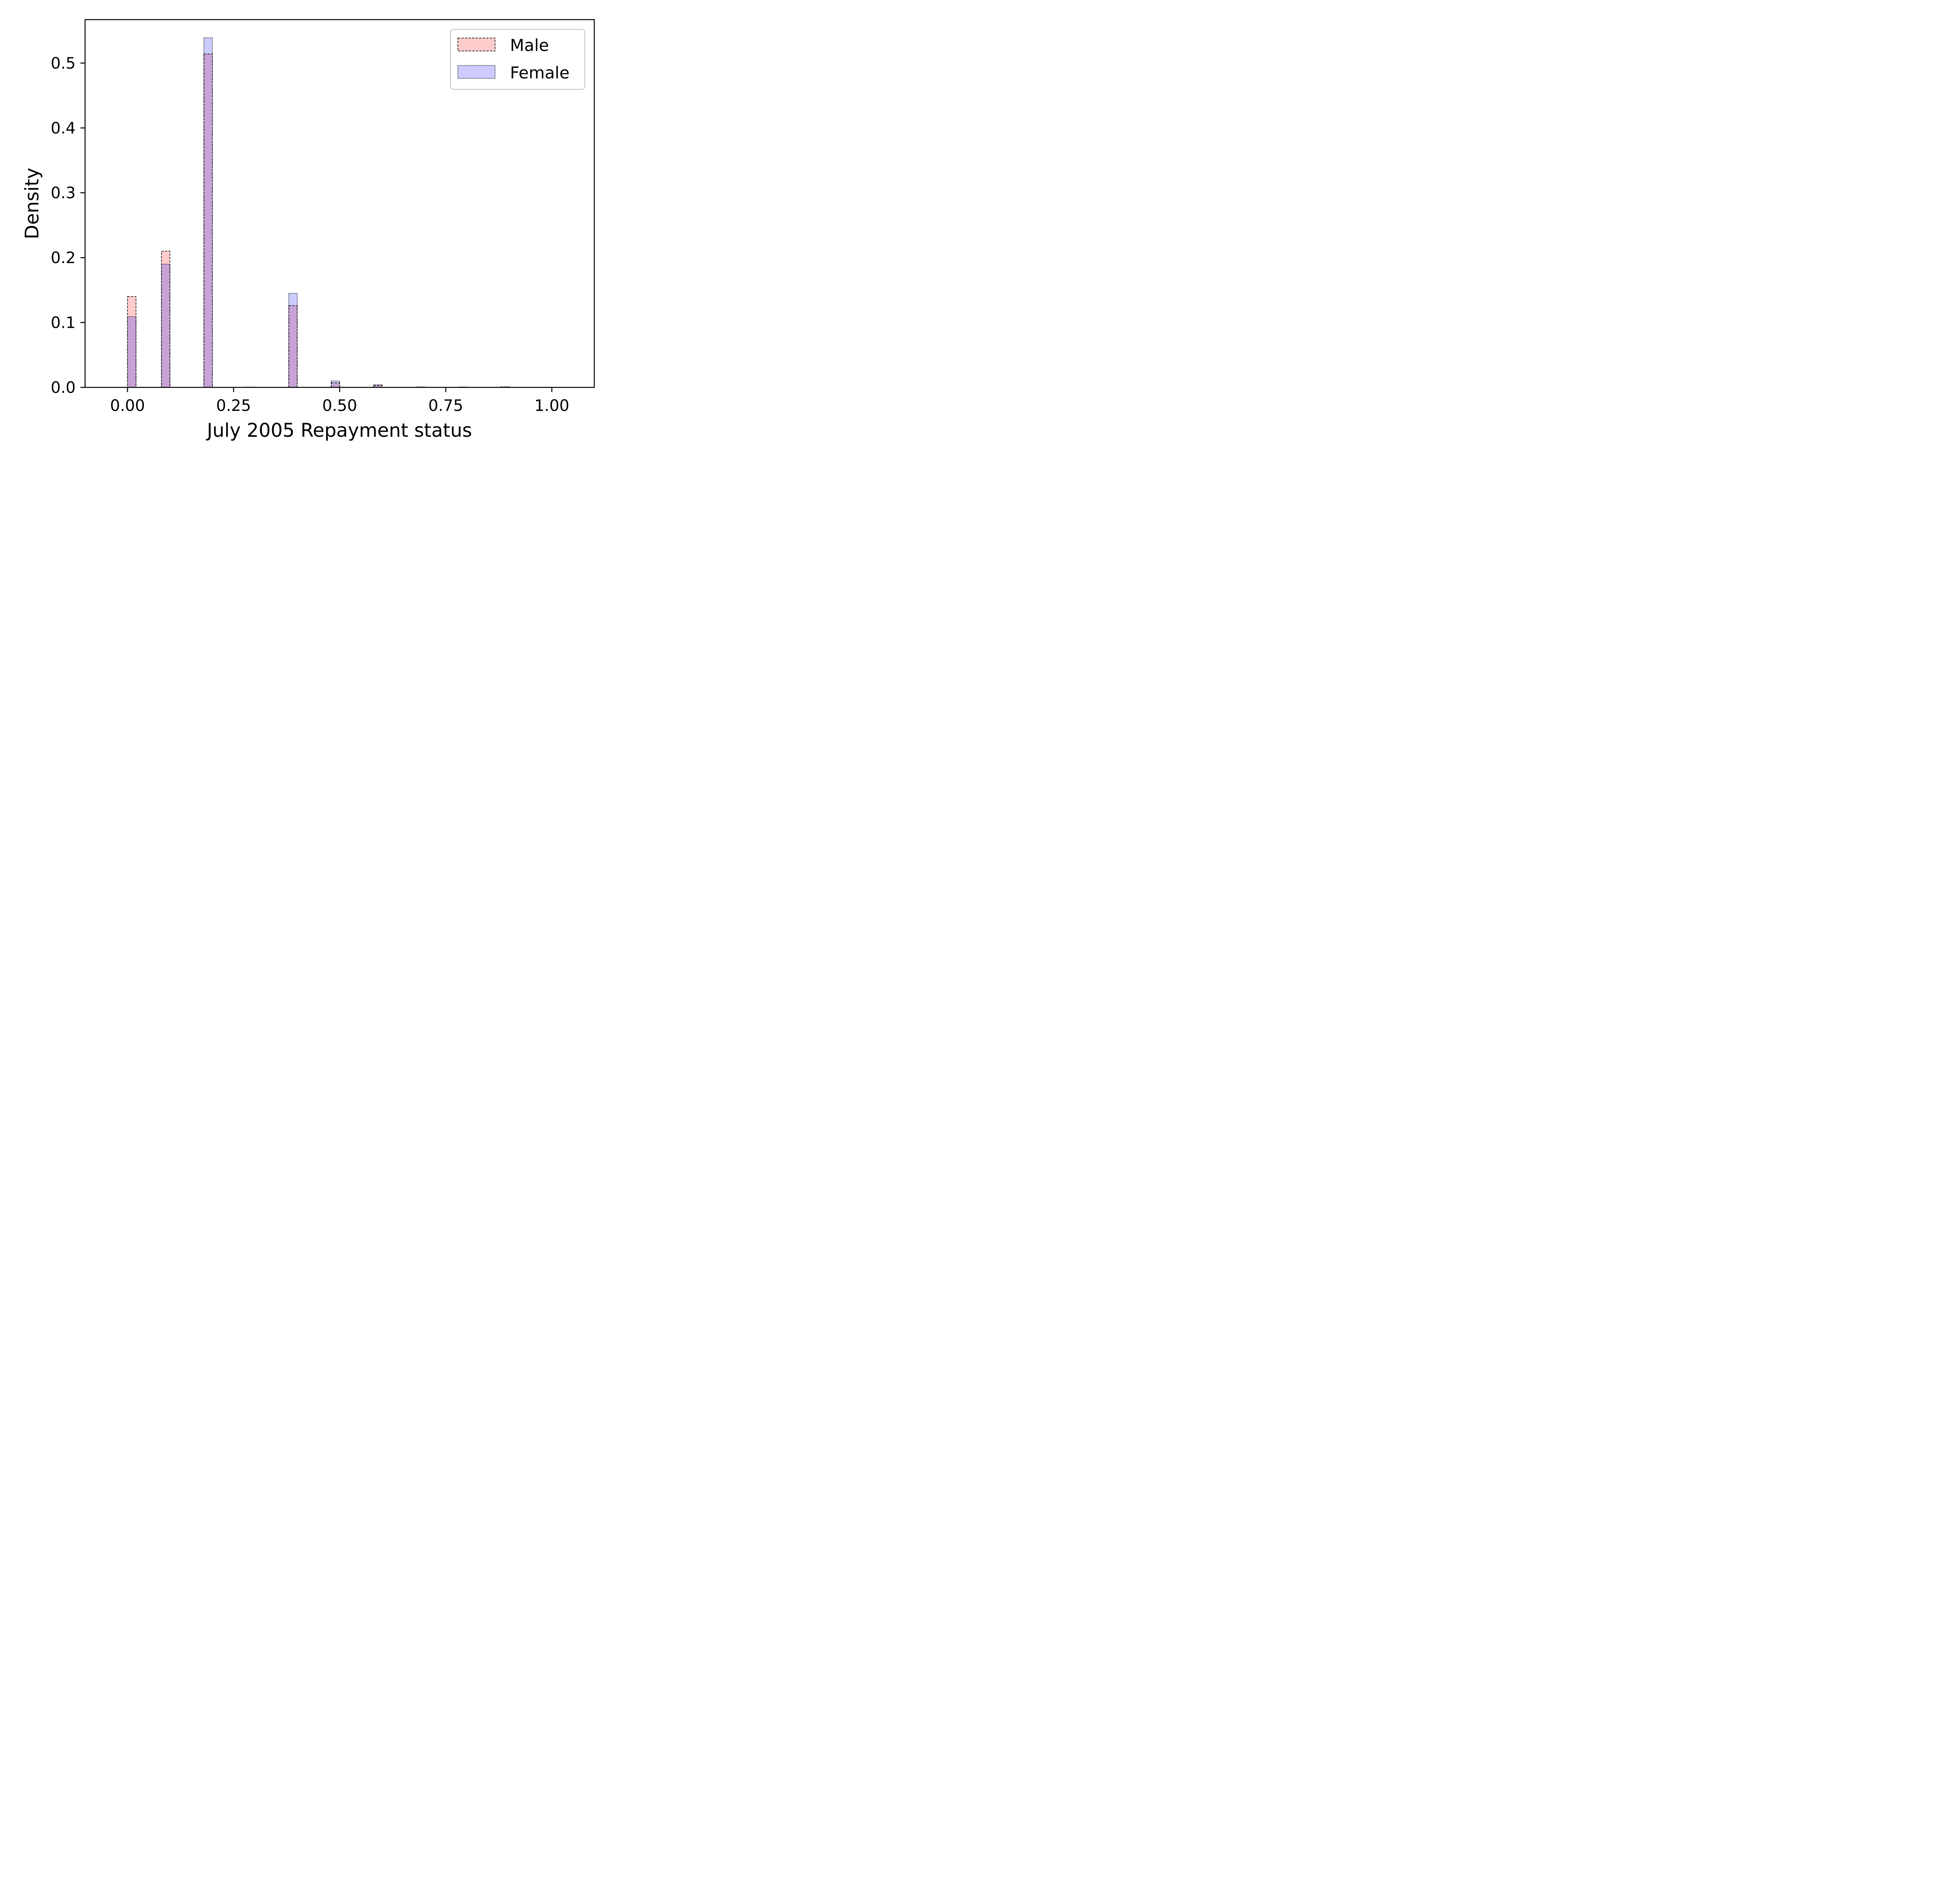 The image size is (1960, 1882). What do you see at coordinates (476, 44) in the screenshot?
I see `legend-swatch-male` at bounding box center [476, 44].